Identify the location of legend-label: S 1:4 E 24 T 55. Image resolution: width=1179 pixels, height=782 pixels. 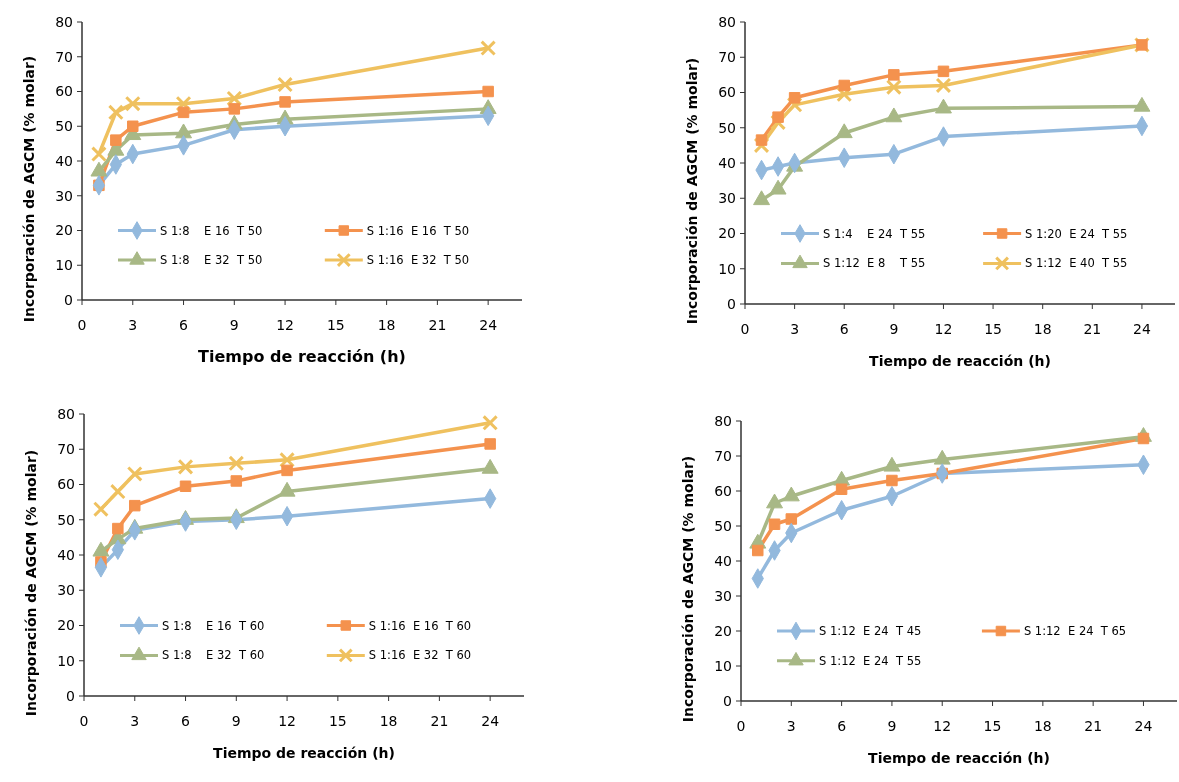
(874, 233).